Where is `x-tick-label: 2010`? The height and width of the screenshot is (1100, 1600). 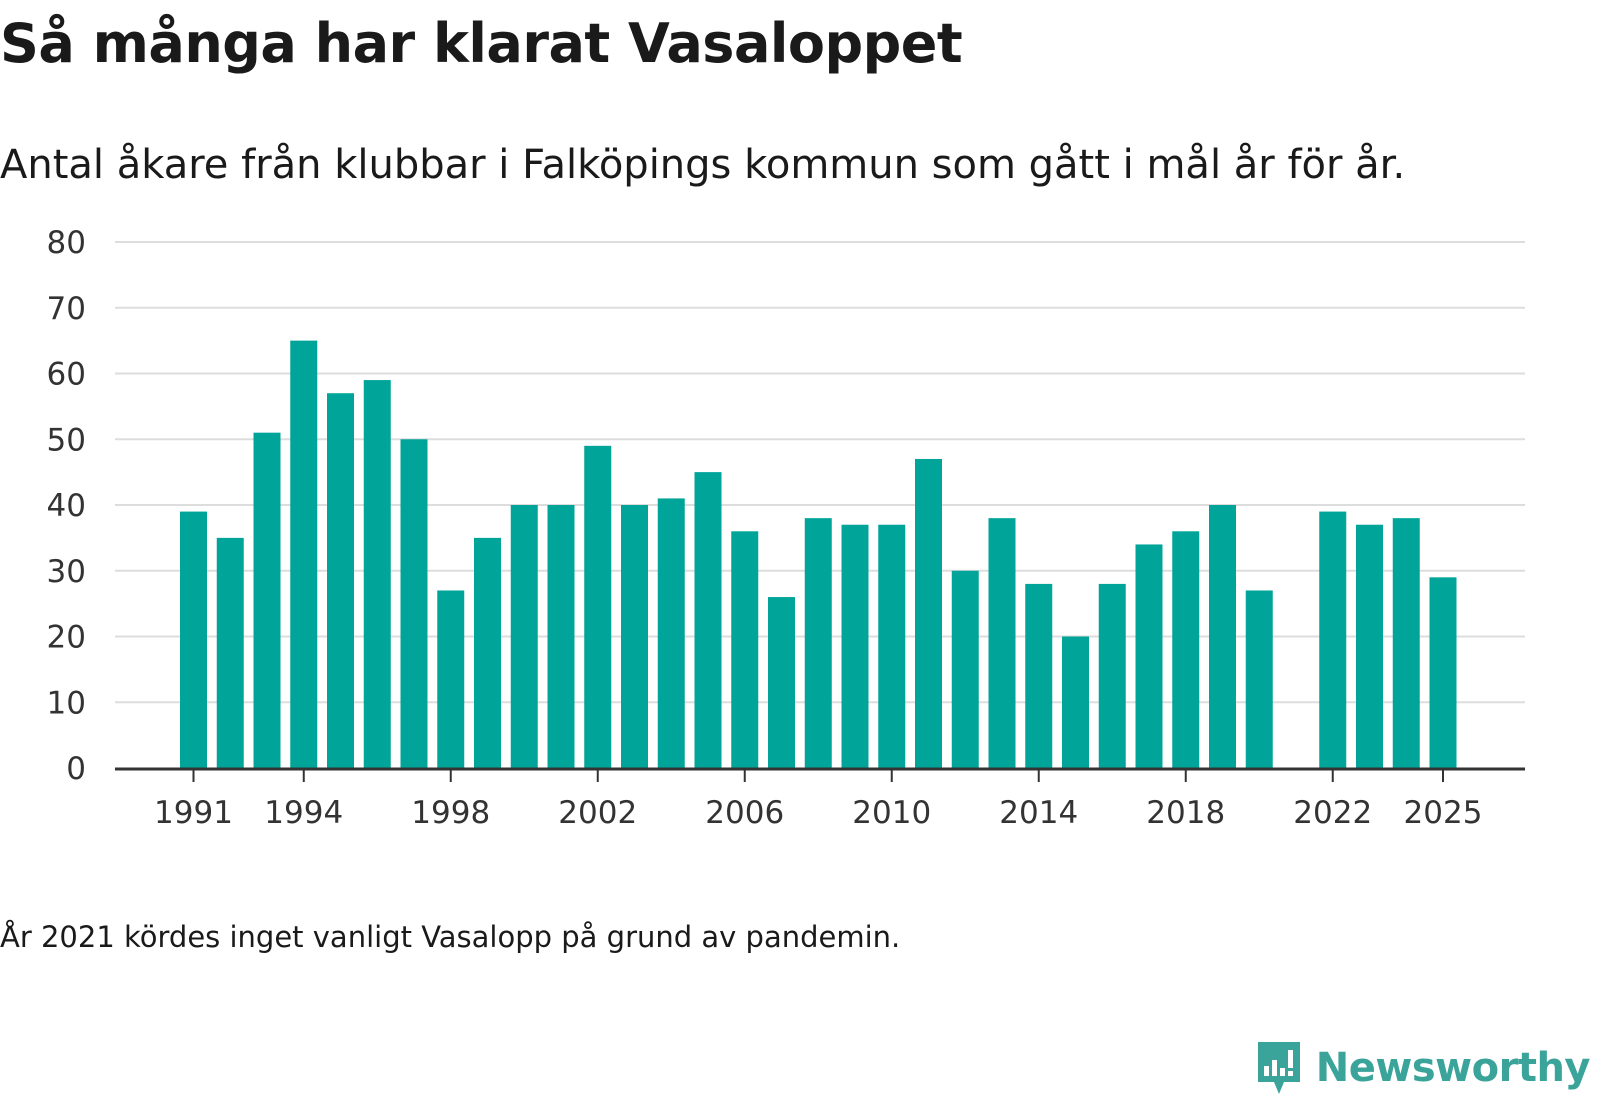 x-tick-label: 2010 is located at coordinates (891, 813).